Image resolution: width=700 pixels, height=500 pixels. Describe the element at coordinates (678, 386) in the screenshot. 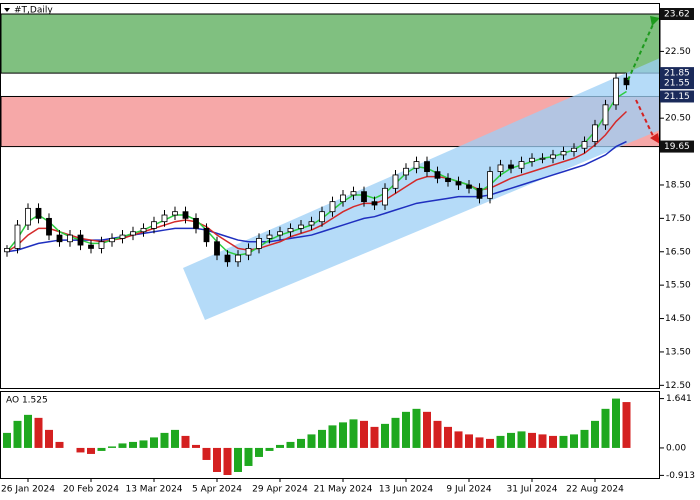

I see `y-tick-label: 12.50` at that location.